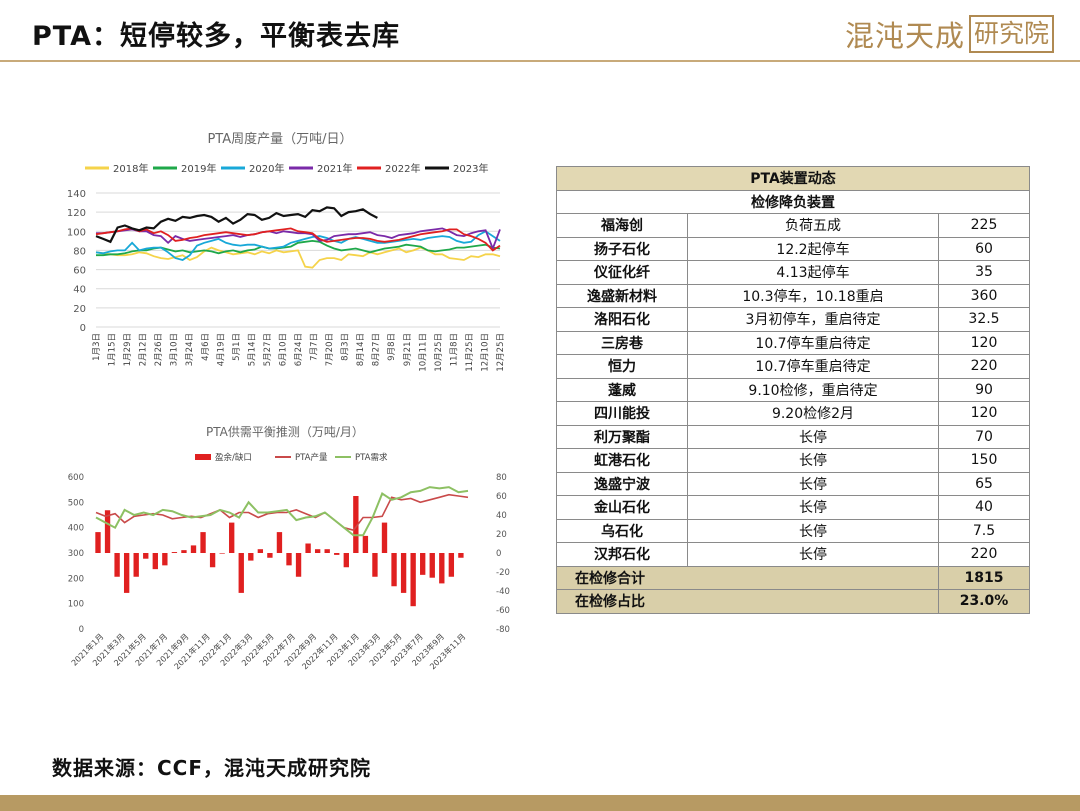  Describe the element at coordinates (813, 248) in the screenshot. I see `plant-status-cell: 12.2起停车` at that location.